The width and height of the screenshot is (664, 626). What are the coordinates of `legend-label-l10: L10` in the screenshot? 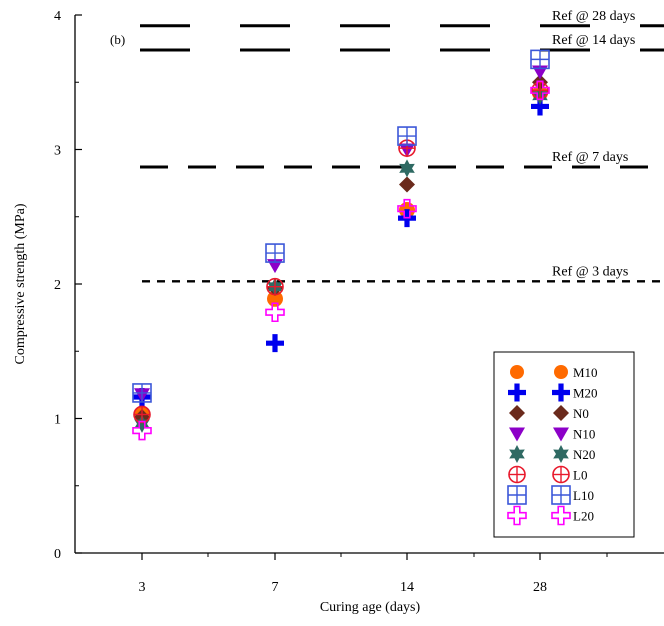 It's located at (583, 495).